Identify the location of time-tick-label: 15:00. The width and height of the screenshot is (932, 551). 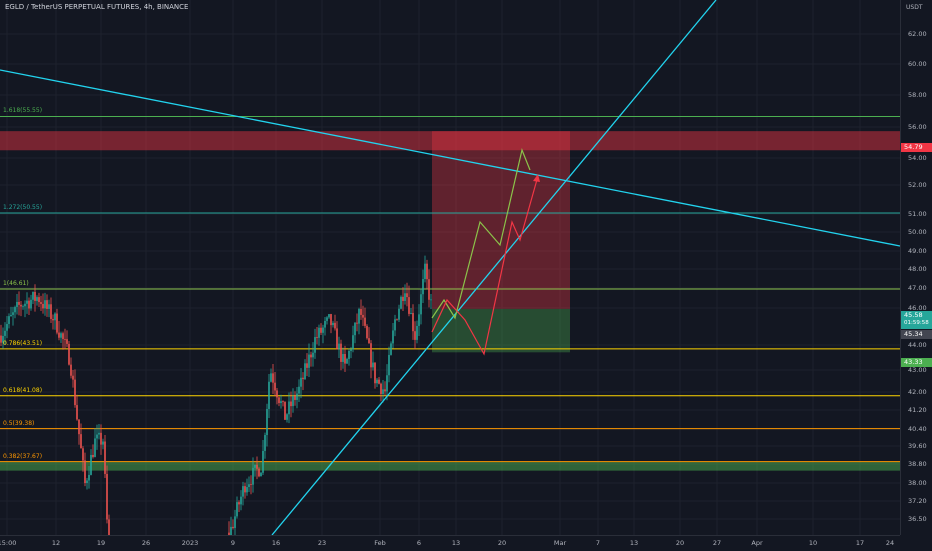
(8, 543).